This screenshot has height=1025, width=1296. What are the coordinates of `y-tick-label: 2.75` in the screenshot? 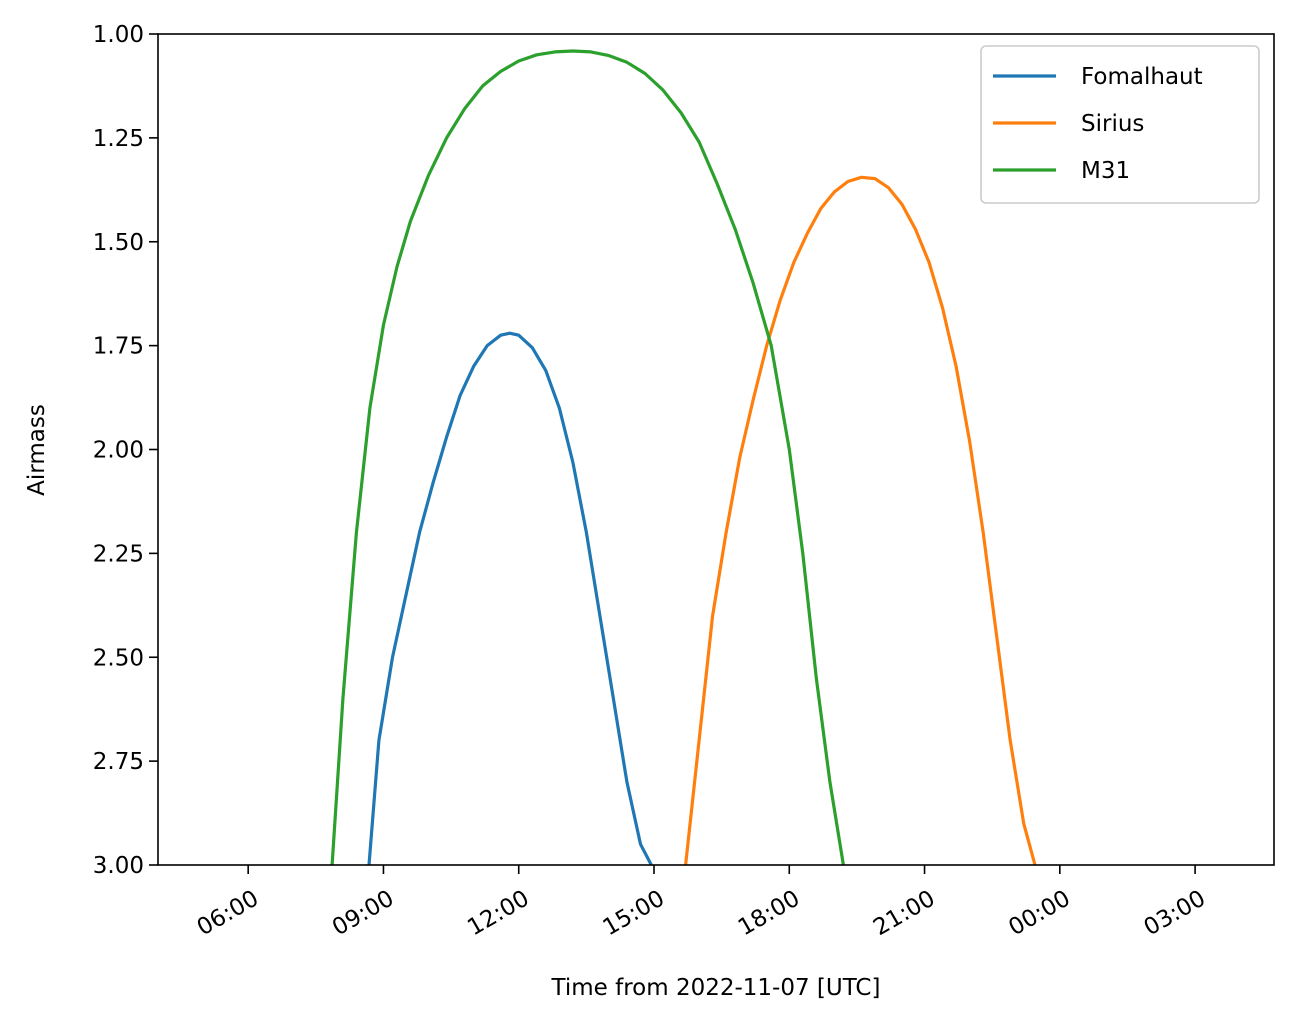 It's located at (118, 762).